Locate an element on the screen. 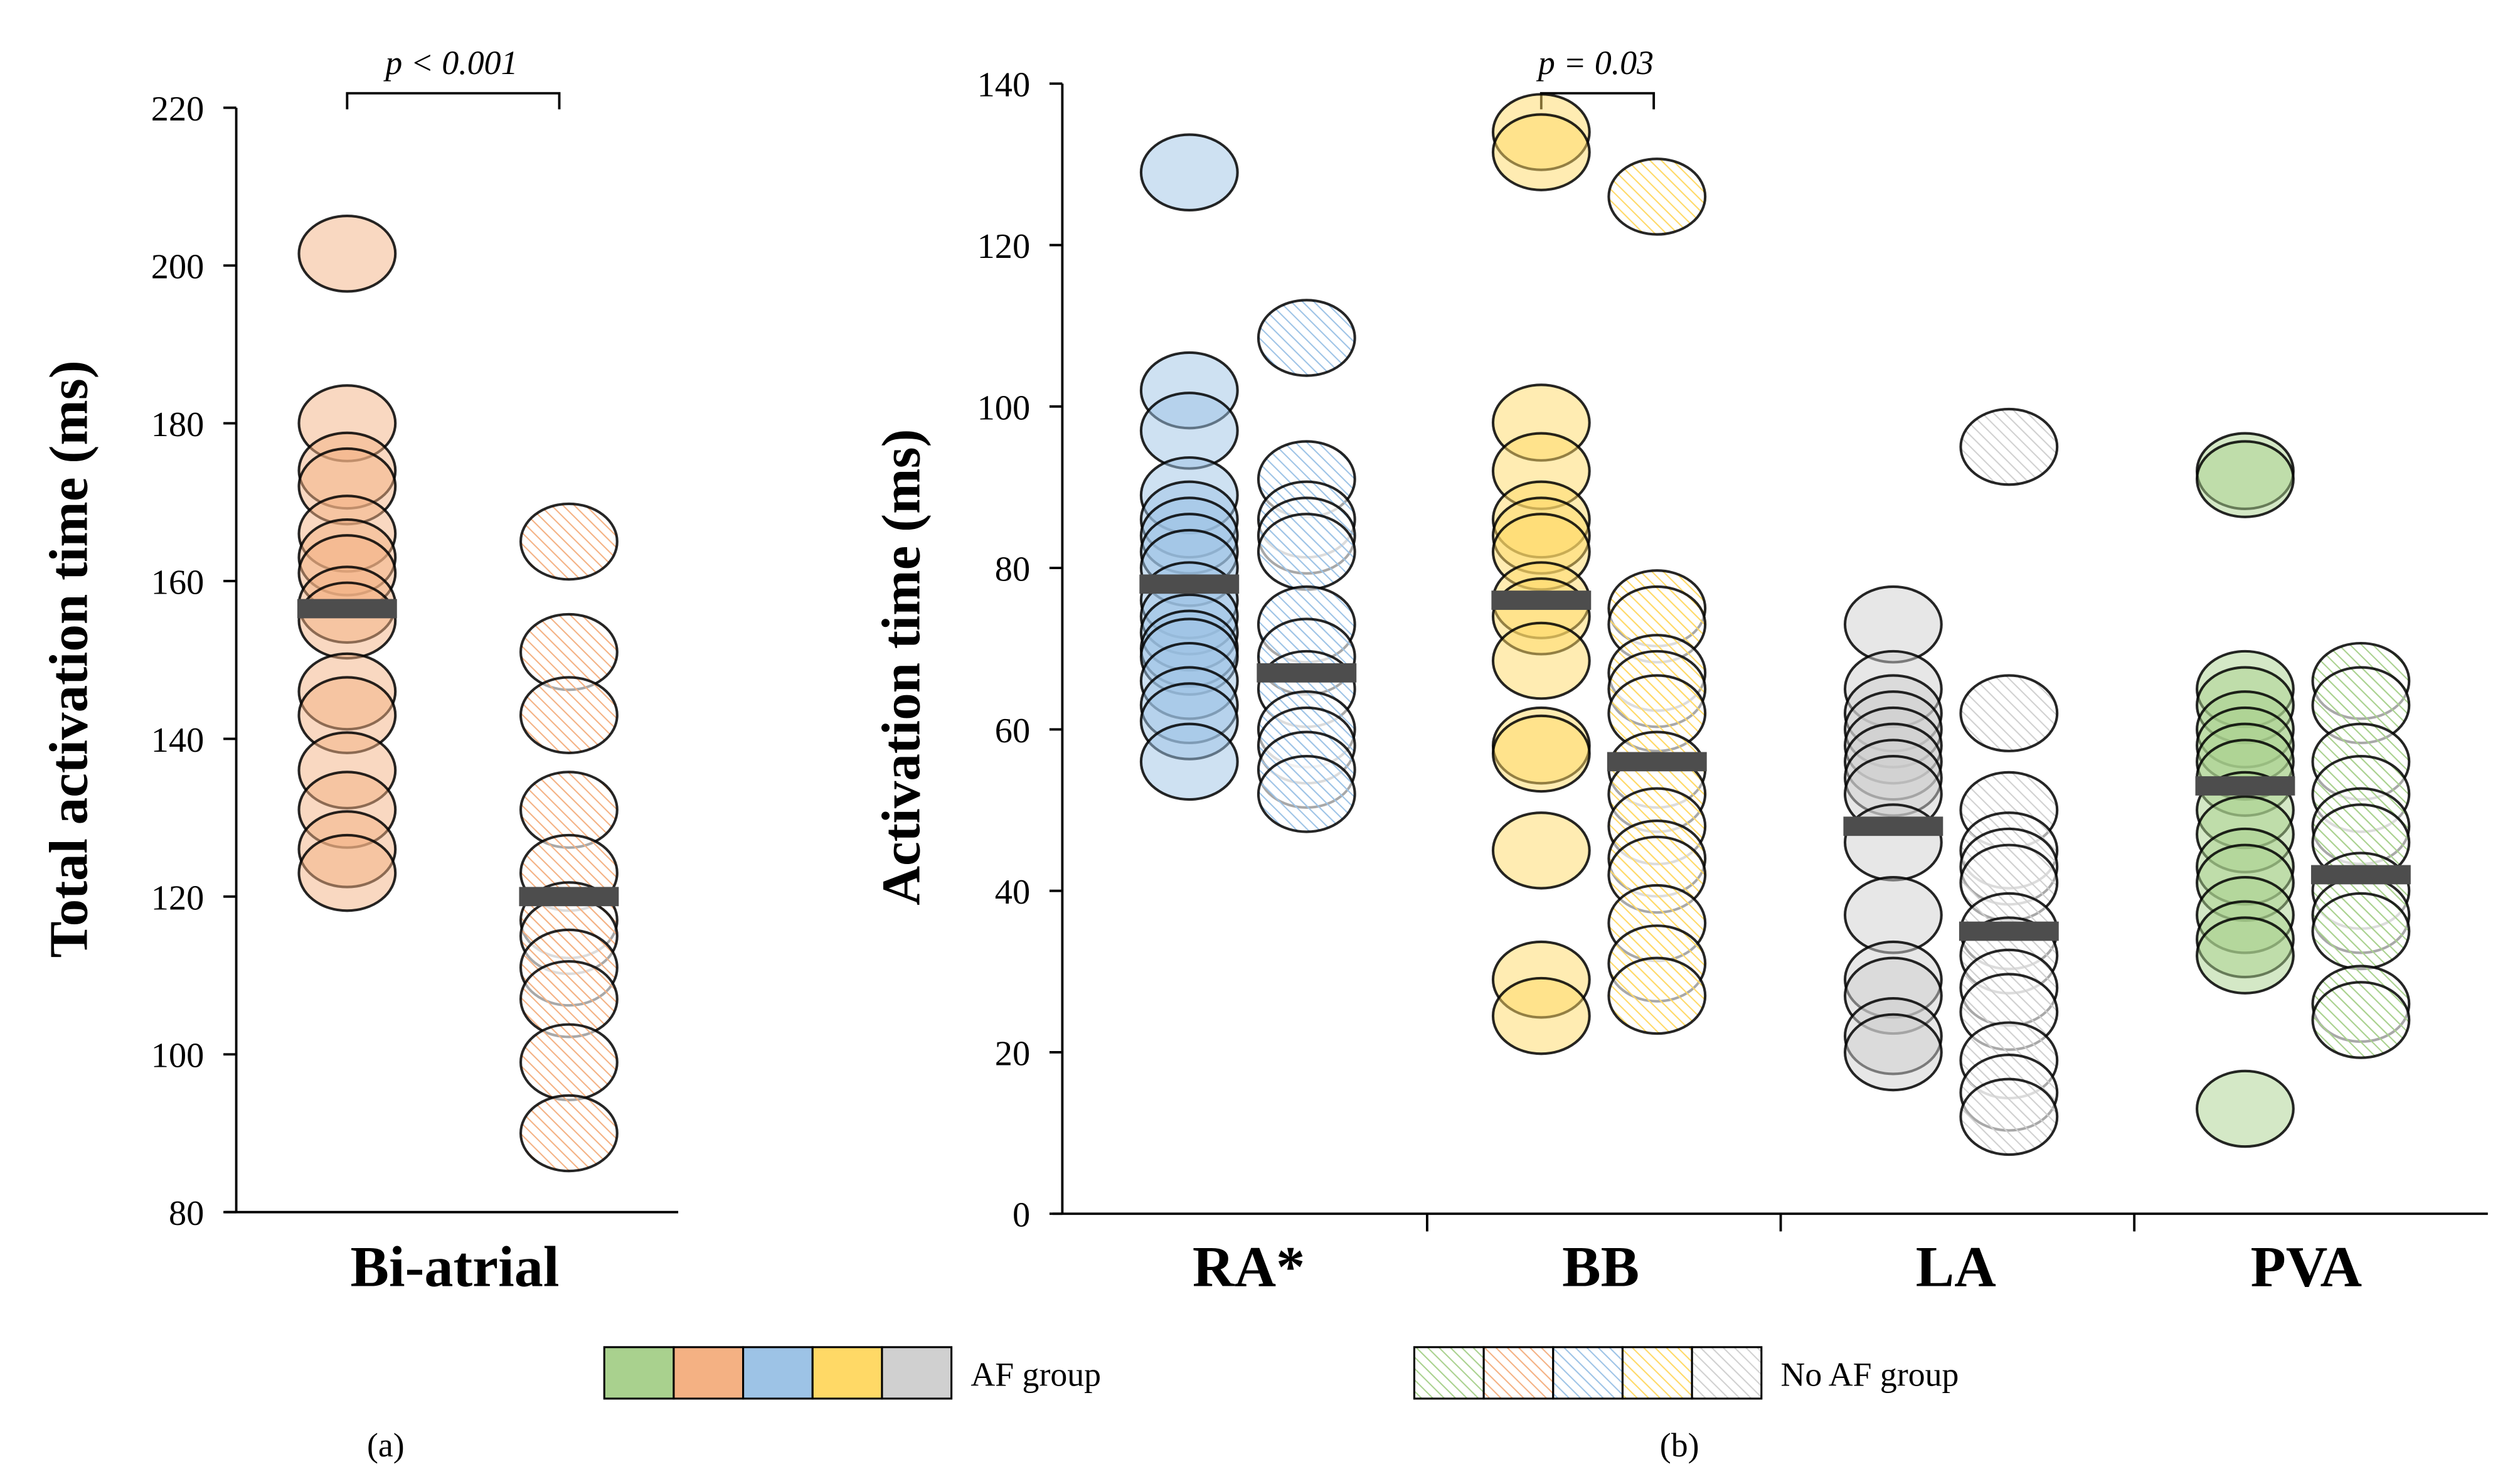 The width and height of the screenshot is (2520, 1479). legend-af-swatch-gray is located at coordinates (917, 1373).